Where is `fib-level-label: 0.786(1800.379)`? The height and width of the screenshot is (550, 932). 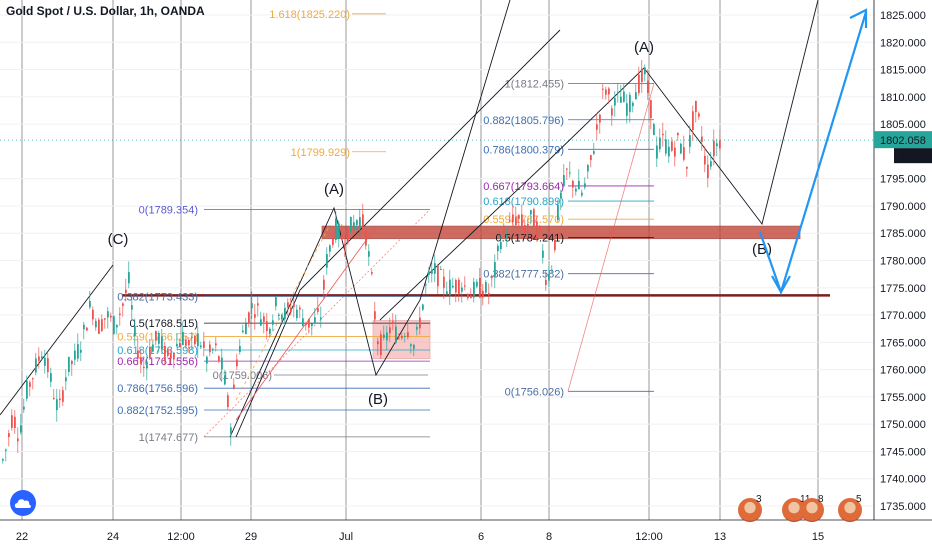
fib-level-label: 0.786(1800.379) is located at coordinates (523, 150).